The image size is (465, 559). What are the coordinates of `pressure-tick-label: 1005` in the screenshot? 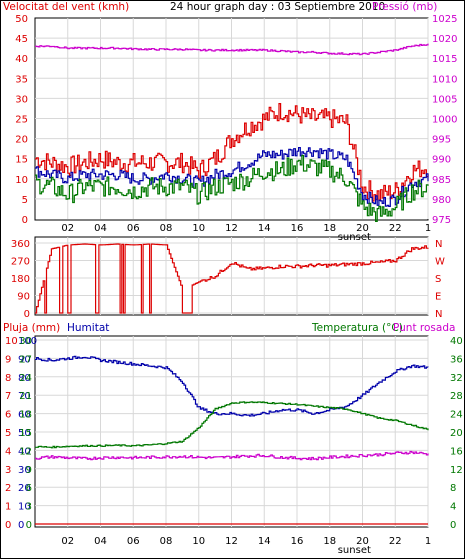 It's located at (444, 99).